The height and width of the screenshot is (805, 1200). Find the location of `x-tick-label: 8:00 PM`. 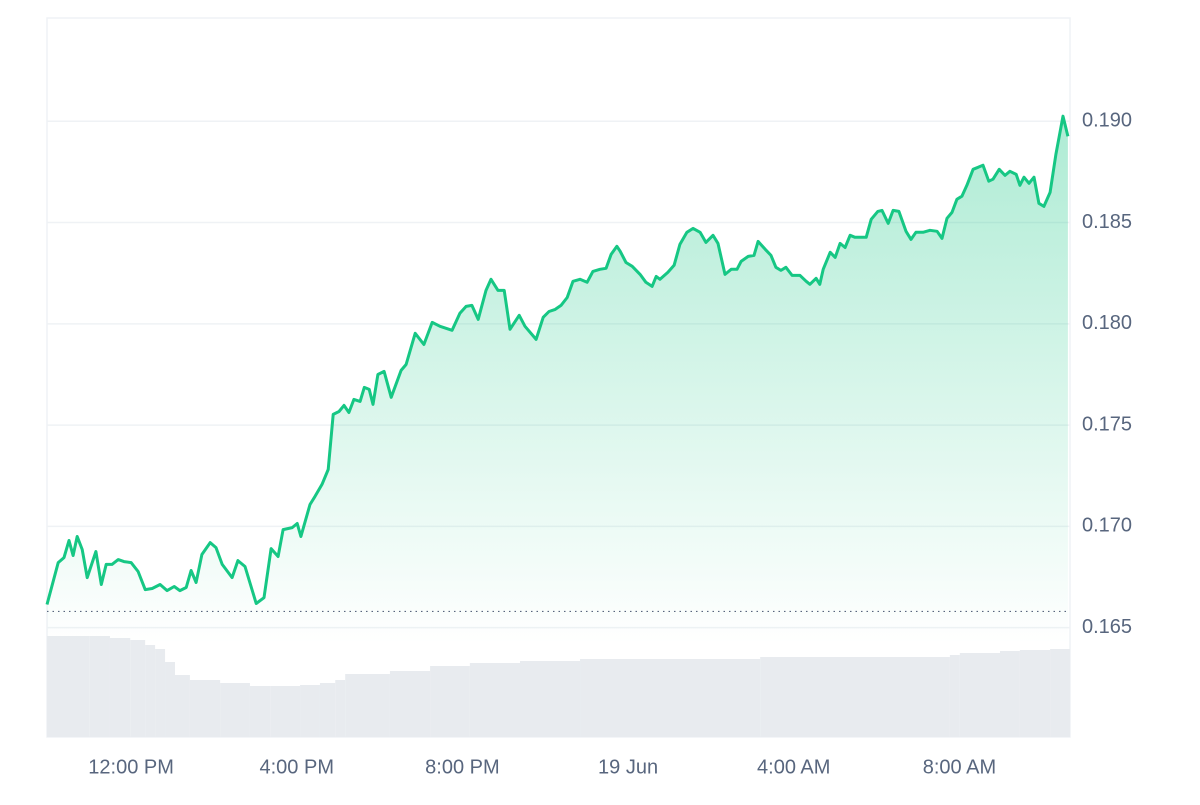

x-tick-label: 8:00 PM is located at coordinates (462, 767).